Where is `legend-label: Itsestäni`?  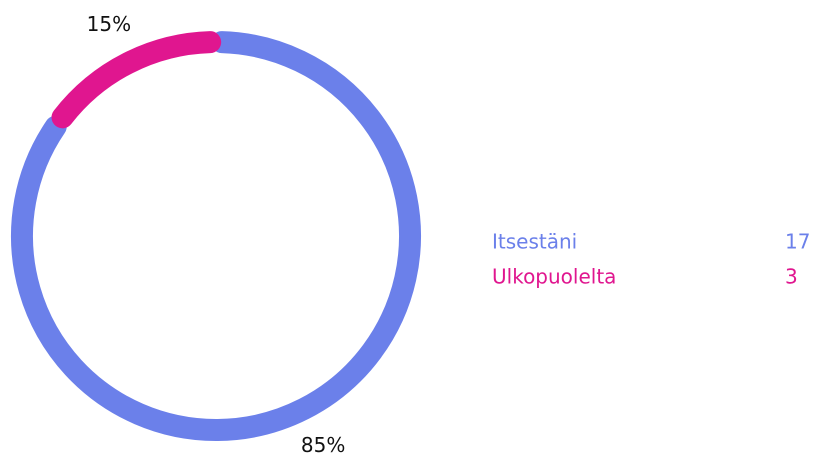 legend-label: Itsestäni is located at coordinates (534, 242).